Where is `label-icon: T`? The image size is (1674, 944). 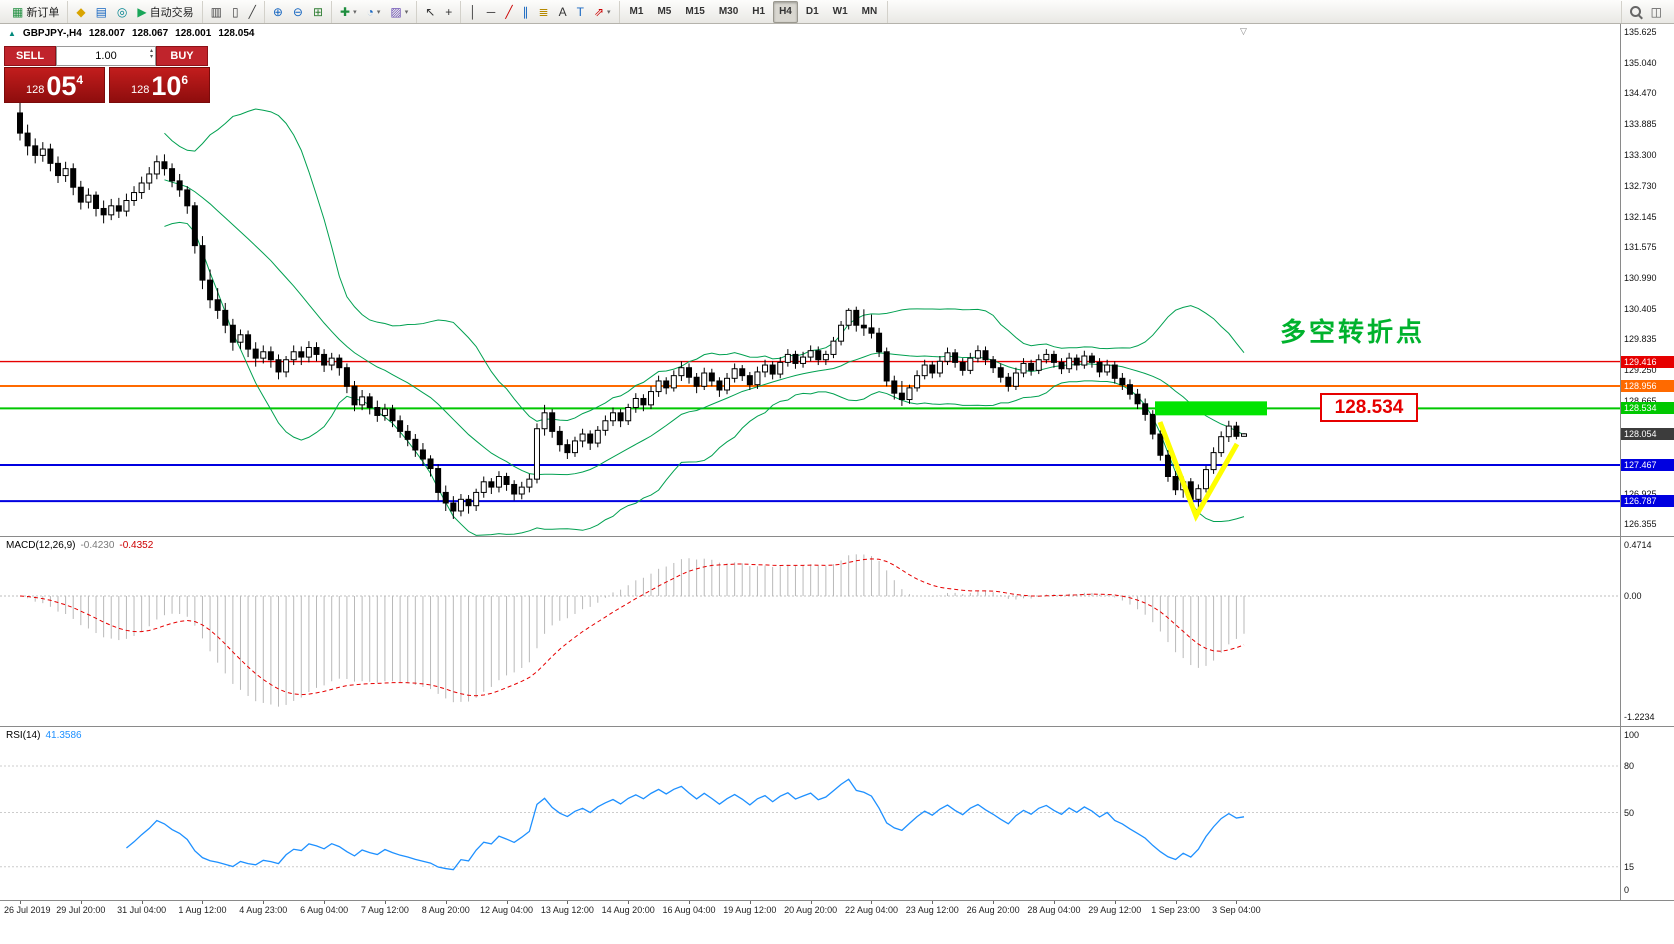 label-icon: T is located at coordinates (580, 11).